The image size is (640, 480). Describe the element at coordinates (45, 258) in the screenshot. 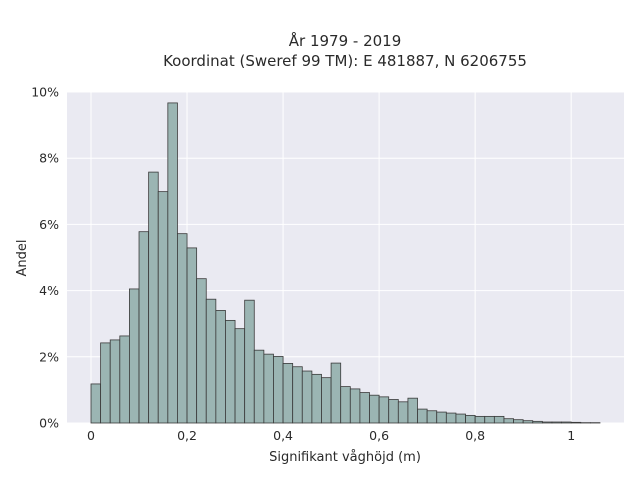

I see `y-axis-ticks: 0% 2% 4% 6% 8% 10%` at that location.